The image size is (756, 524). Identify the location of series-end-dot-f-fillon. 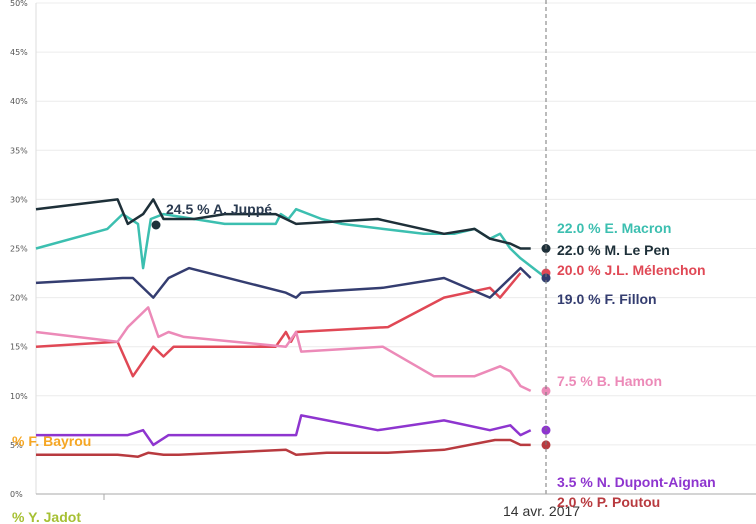
(546, 278).